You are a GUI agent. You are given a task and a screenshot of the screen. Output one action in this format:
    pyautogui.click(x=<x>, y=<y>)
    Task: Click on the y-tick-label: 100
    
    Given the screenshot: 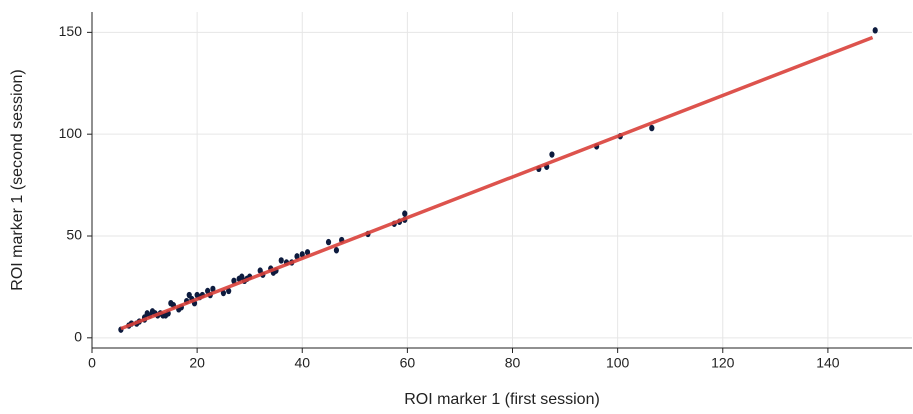 What is the action you would take?
    pyautogui.click(x=71, y=133)
    